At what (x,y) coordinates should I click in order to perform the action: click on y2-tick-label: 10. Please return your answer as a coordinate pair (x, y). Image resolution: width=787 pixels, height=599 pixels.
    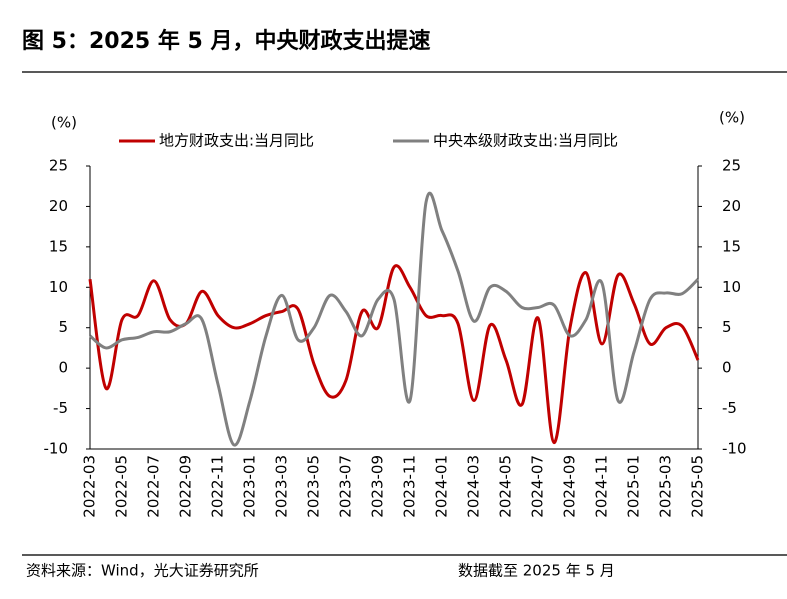
    Looking at the image, I should click on (731, 287).